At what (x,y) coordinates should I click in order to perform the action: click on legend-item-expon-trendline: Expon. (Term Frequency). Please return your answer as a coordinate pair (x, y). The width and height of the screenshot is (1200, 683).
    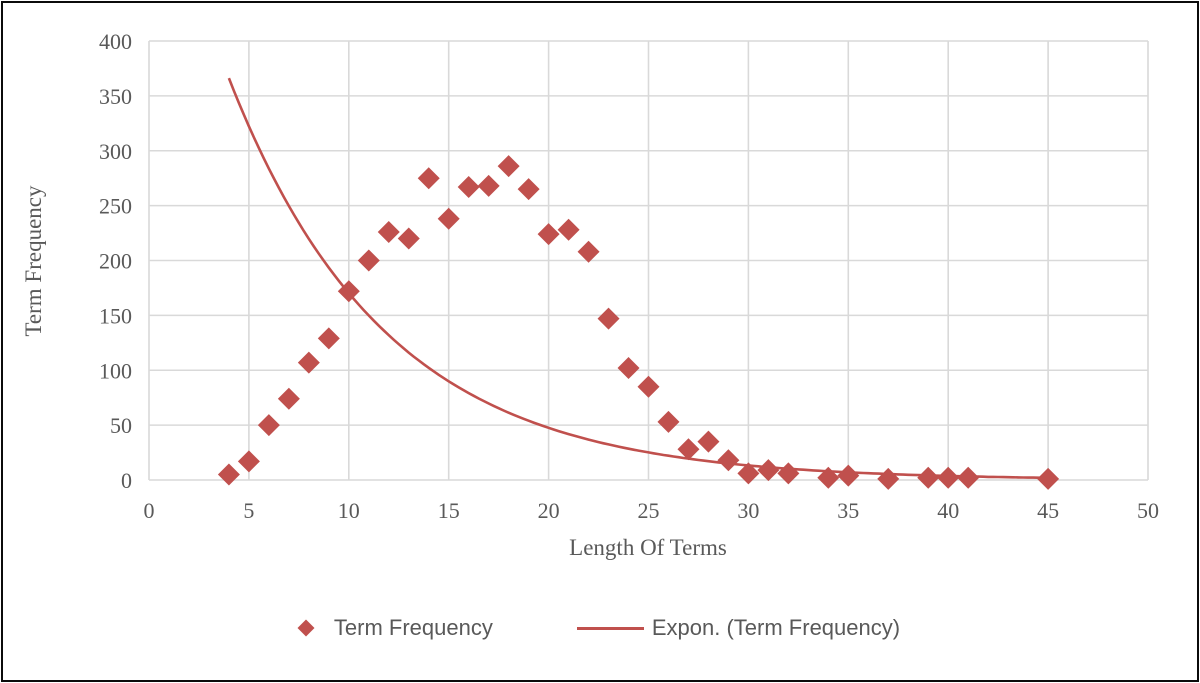
    Looking at the image, I should click on (738, 628).